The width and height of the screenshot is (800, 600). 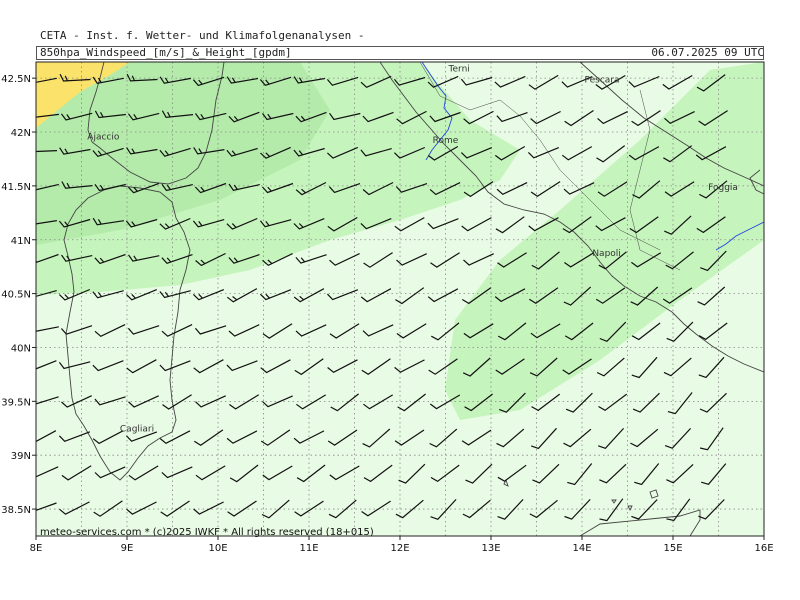 What do you see at coordinates (635, 500) in the screenshot?
I see `aeolian-islands` at bounding box center [635, 500].